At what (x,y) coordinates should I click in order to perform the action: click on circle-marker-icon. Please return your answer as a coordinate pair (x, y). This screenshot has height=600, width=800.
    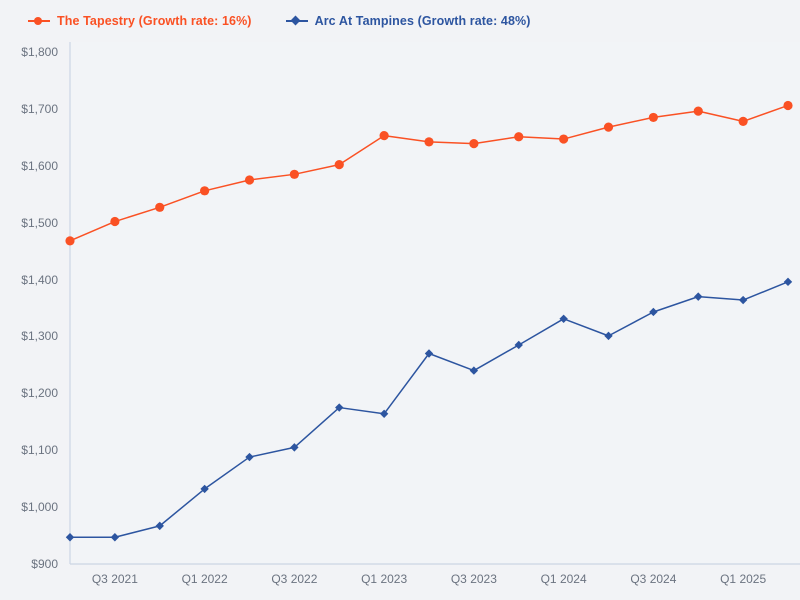
    Looking at the image, I should click on (39, 21).